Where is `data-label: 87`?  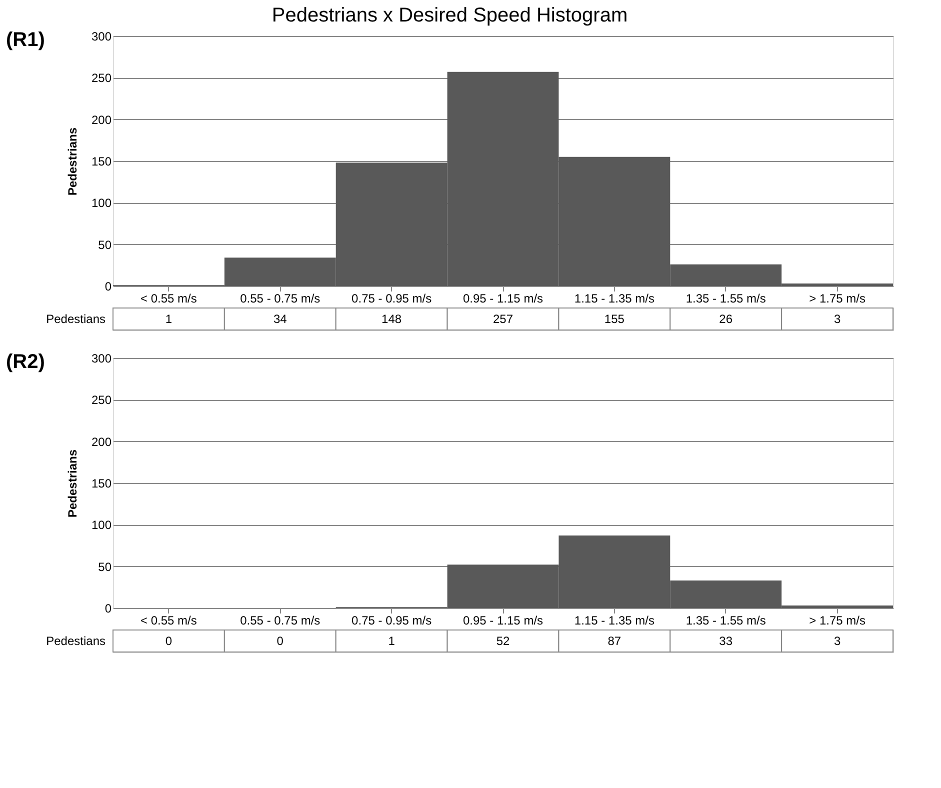 data-label: 87 is located at coordinates (615, 641).